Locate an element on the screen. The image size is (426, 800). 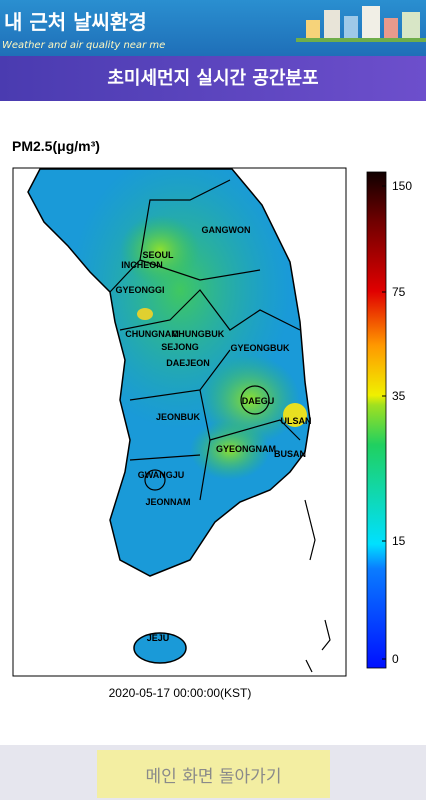
colorbar is located at coordinates (376, 420).